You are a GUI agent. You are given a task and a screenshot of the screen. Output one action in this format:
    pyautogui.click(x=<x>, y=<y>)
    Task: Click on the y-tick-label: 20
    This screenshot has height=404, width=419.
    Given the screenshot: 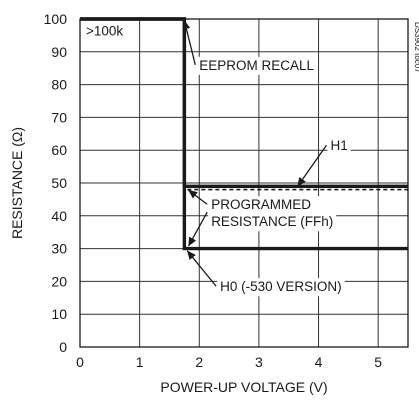 What is the action you would take?
    pyautogui.click(x=59, y=281)
    